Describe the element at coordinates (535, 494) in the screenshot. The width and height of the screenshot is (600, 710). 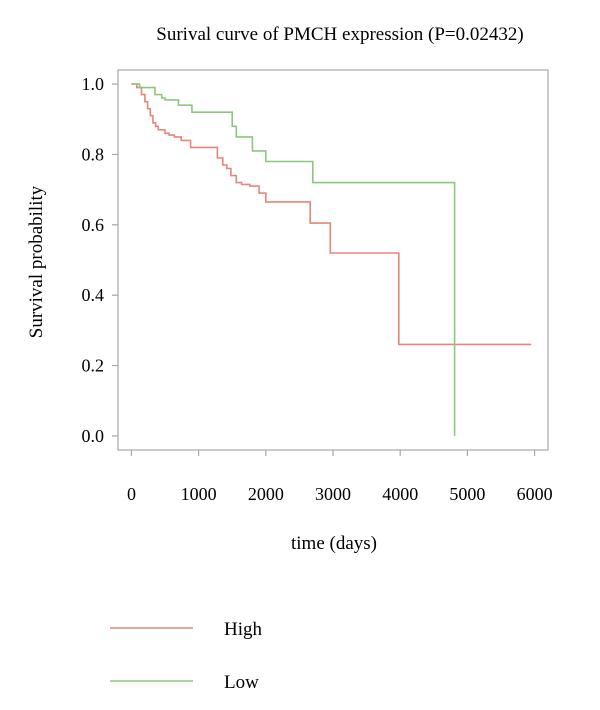
I see `x-tick-label: 6000` at that location.